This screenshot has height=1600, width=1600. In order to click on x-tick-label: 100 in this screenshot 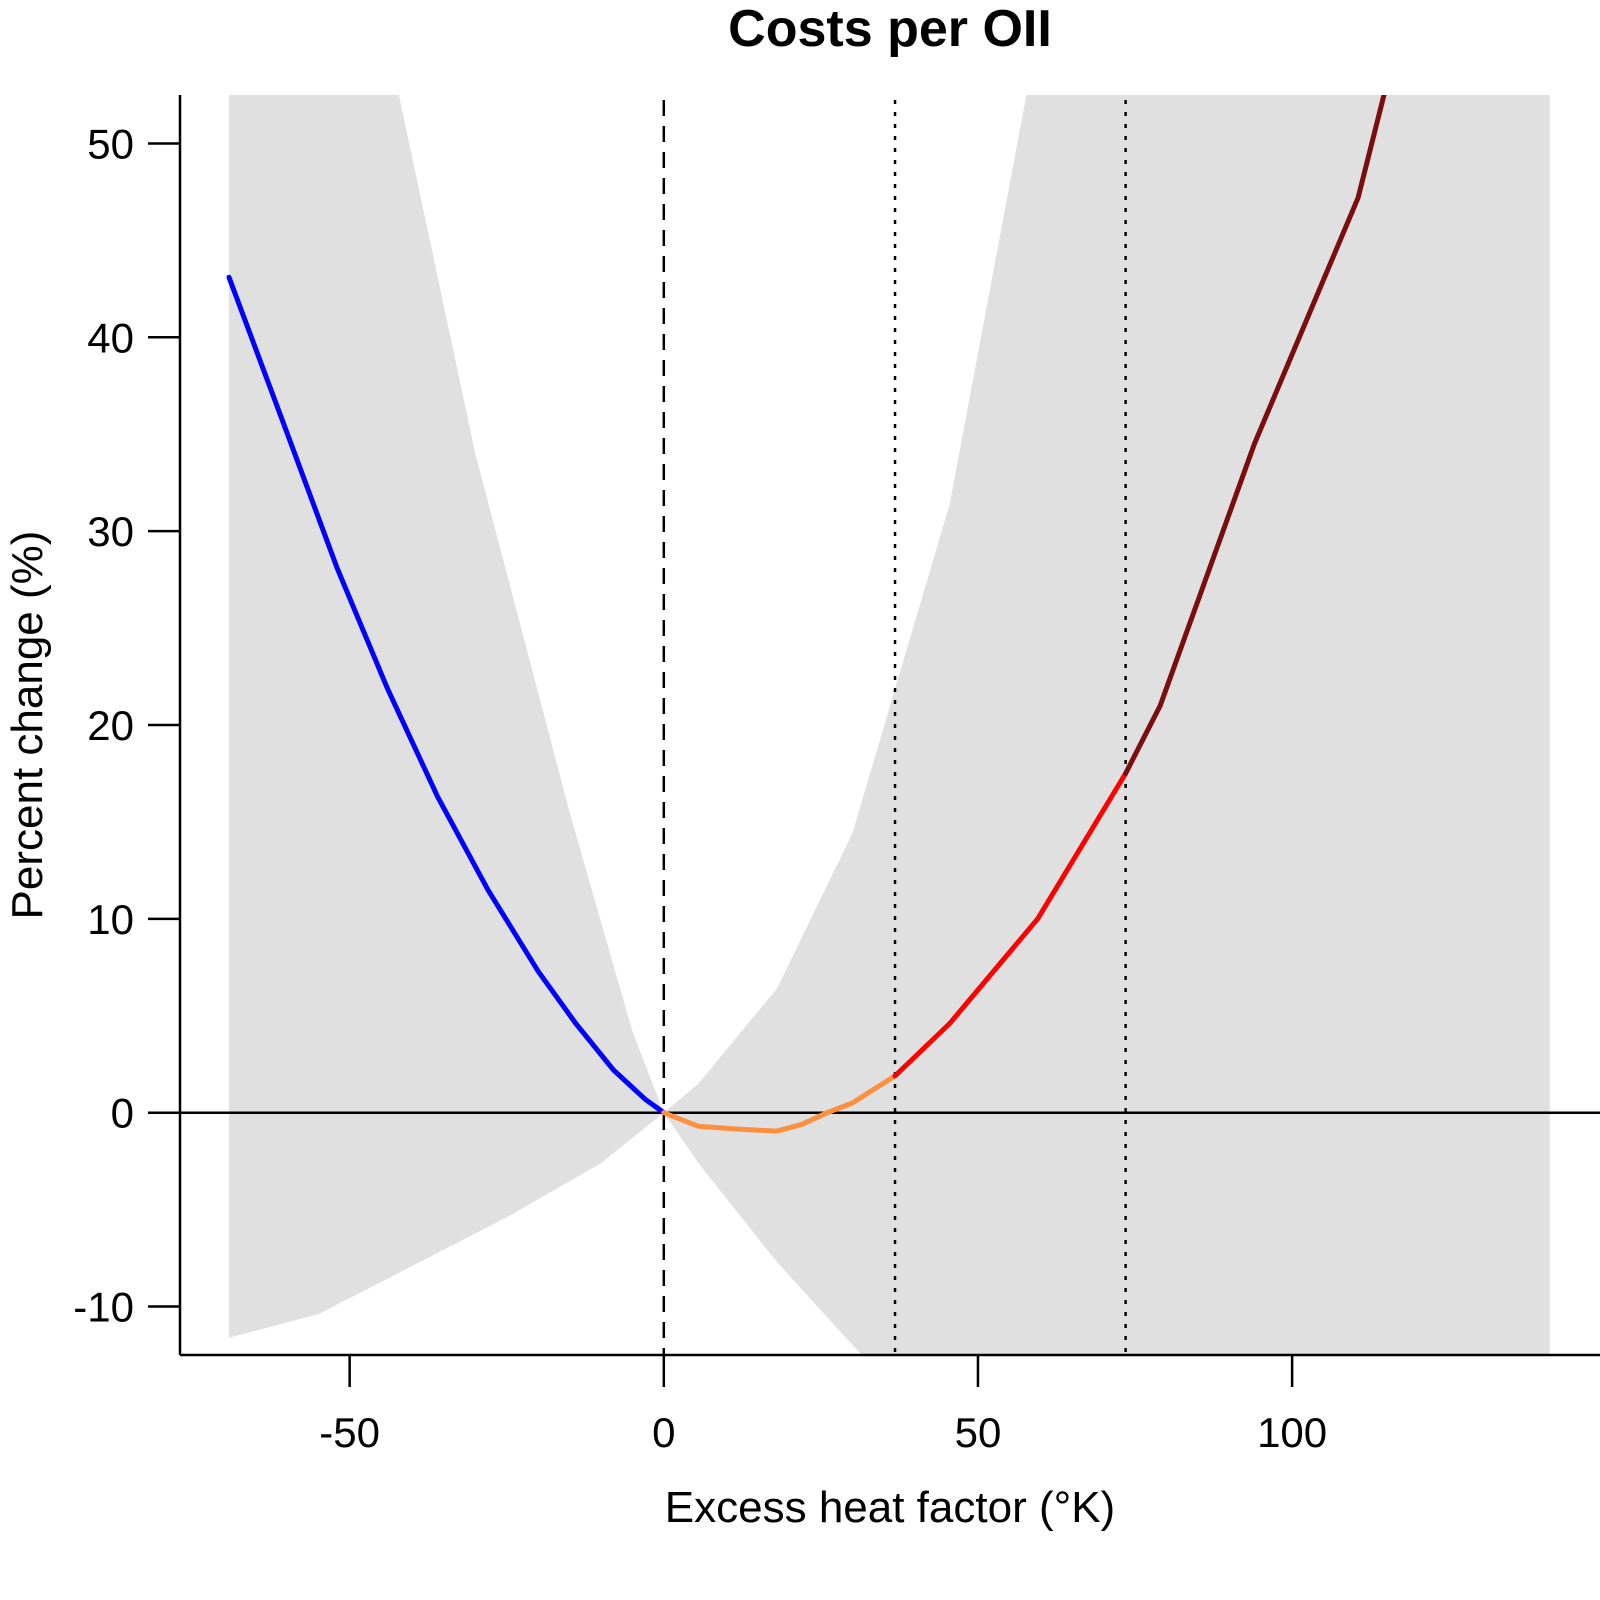, I will do `click(1292, 1432)`.